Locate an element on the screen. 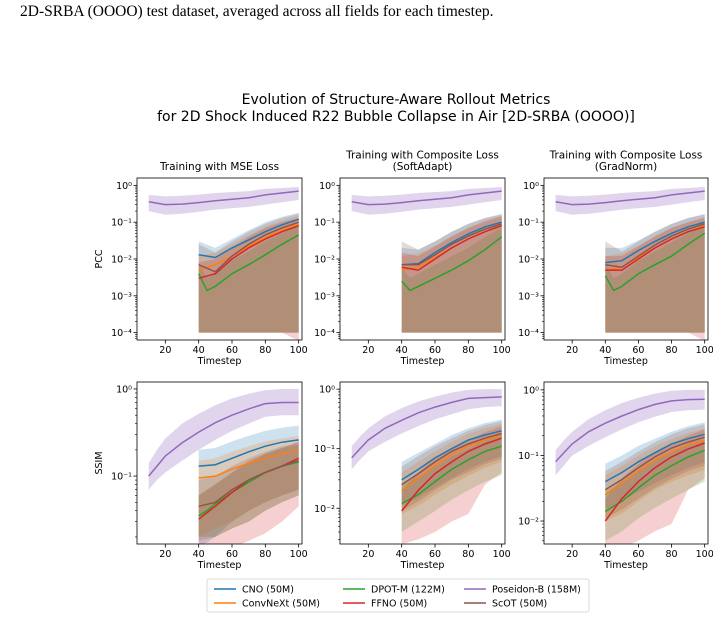 Image resolution: width=713 pixels, height=618 pixels. legend-label: FFNO (50M) is located at coordinates (399, 604).